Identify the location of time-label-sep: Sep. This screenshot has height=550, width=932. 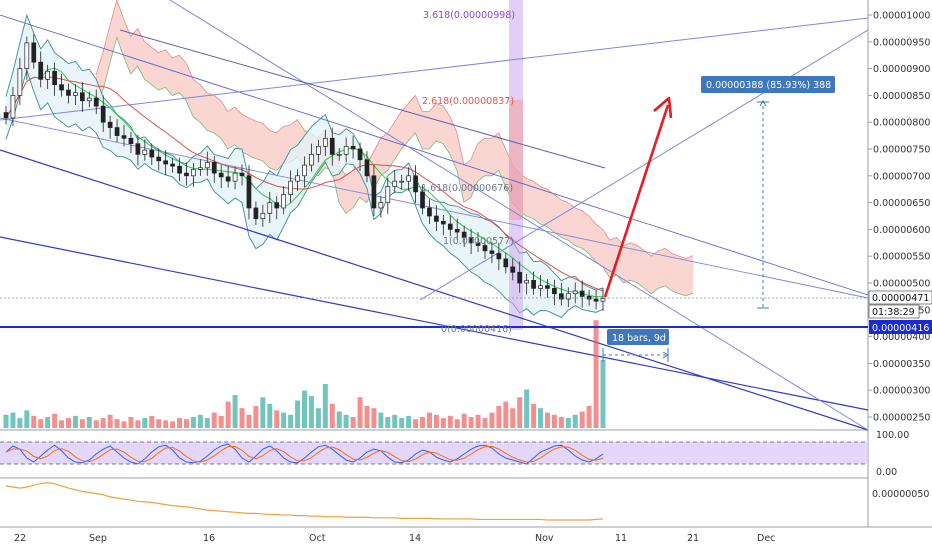
(98, 538).